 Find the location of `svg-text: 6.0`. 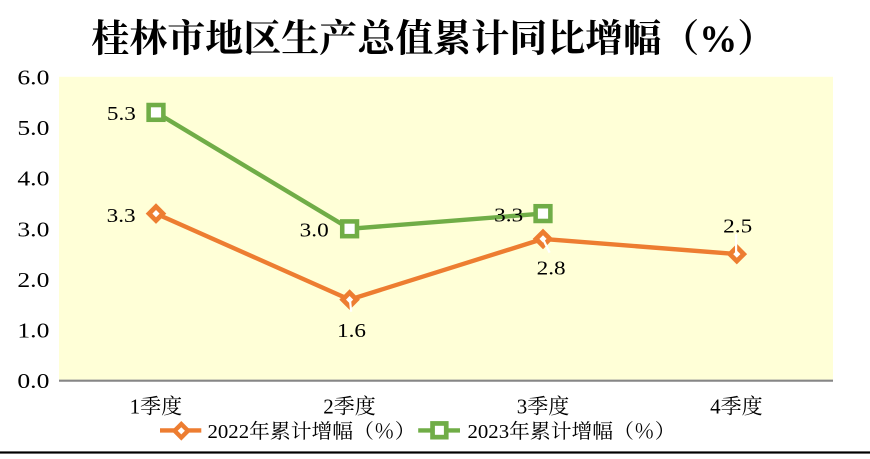

svg-text: 6.0 is located at coordinates (33, 78).